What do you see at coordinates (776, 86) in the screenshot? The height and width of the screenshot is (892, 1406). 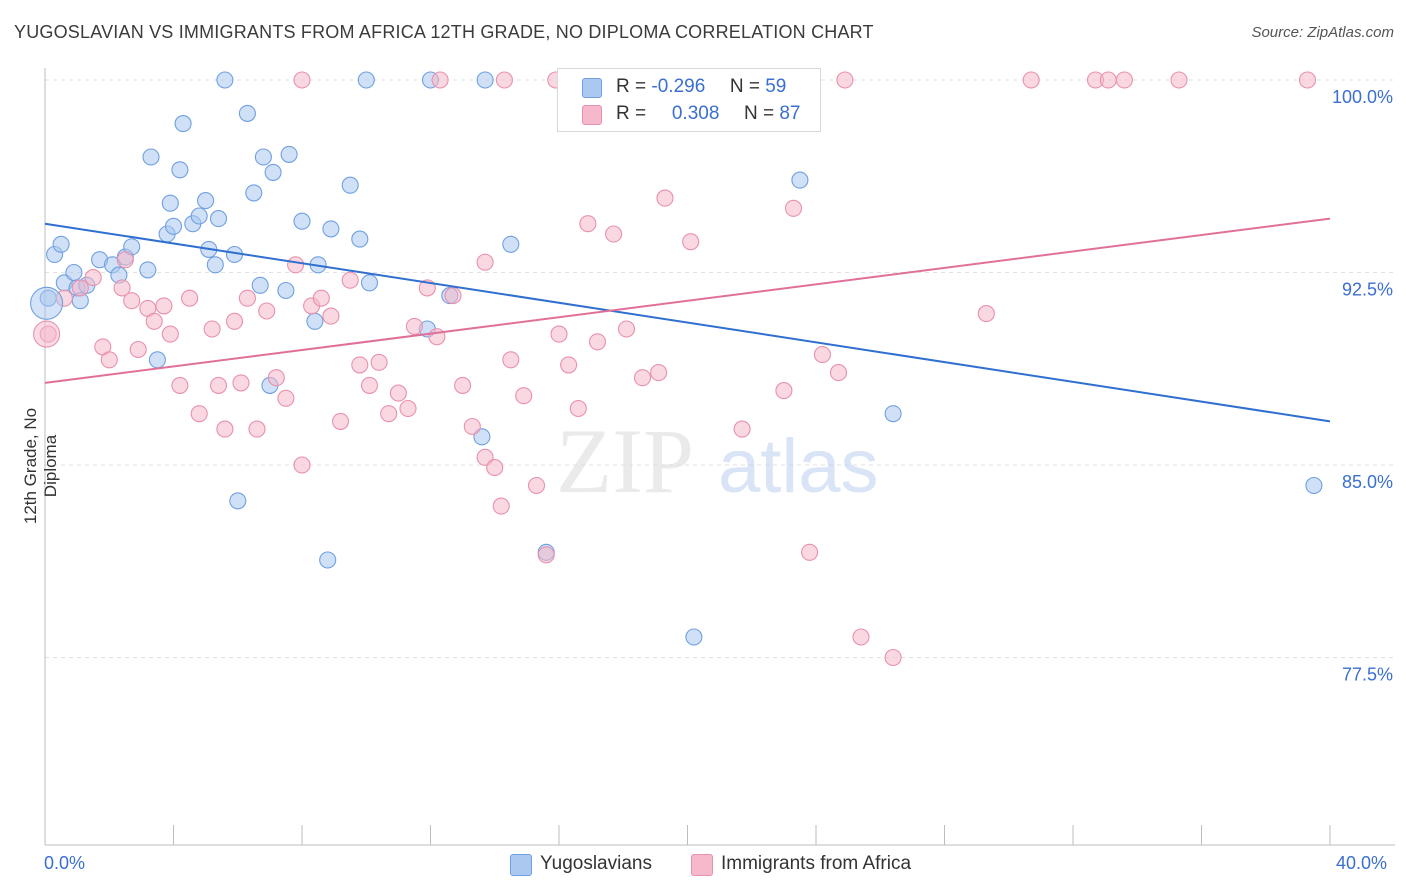 I see `legend-n-value: 59` at bounding box center [776, 86].